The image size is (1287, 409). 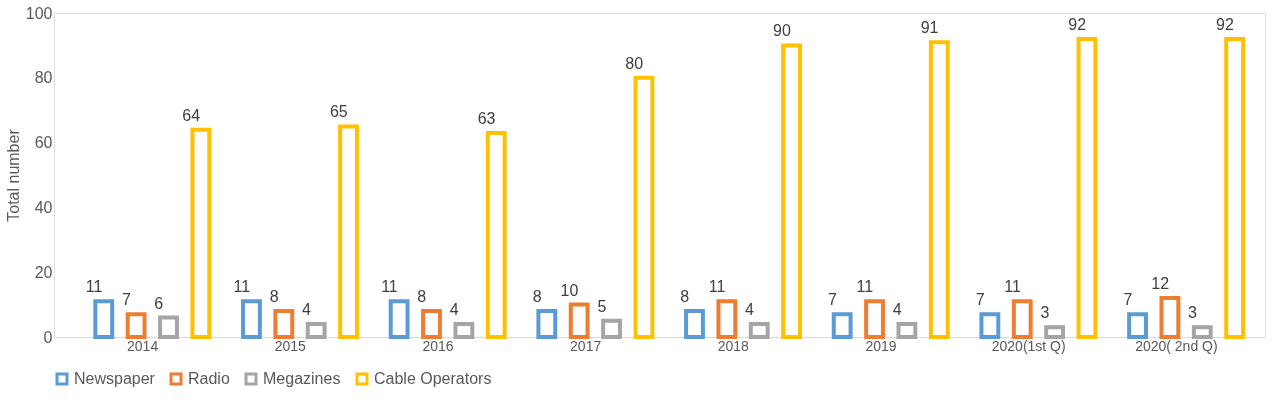 What do you see at coordinates (1160, 284) in the screenshot?
I see `data-label: 12` at bounding box center [1160, 284].